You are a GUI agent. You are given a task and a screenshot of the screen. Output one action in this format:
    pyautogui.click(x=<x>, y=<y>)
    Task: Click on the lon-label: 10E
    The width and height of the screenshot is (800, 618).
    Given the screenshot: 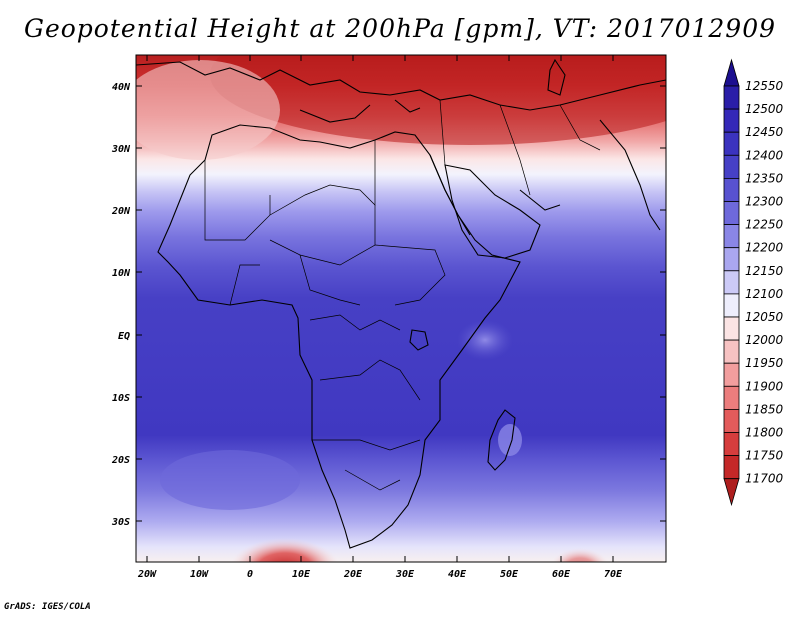 What is the action you would take?
    pyautogui.click(x=301, y=574)
    